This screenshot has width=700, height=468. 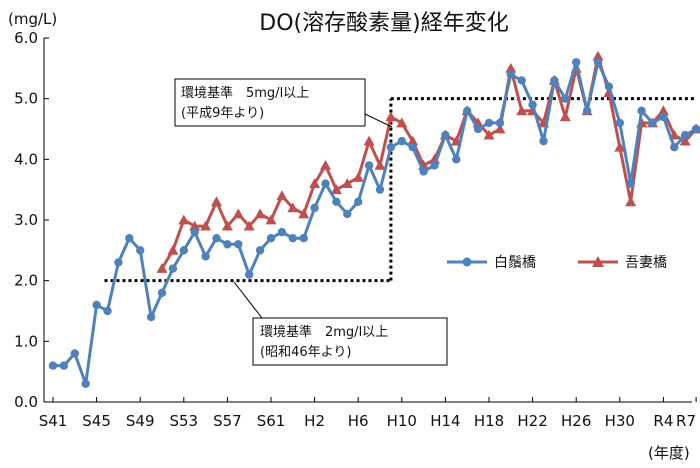 What do you see at coordinates (669, 453) in the screenshot?
I see `x-axis-unit: (年度)` at bounding box center [669, 453].